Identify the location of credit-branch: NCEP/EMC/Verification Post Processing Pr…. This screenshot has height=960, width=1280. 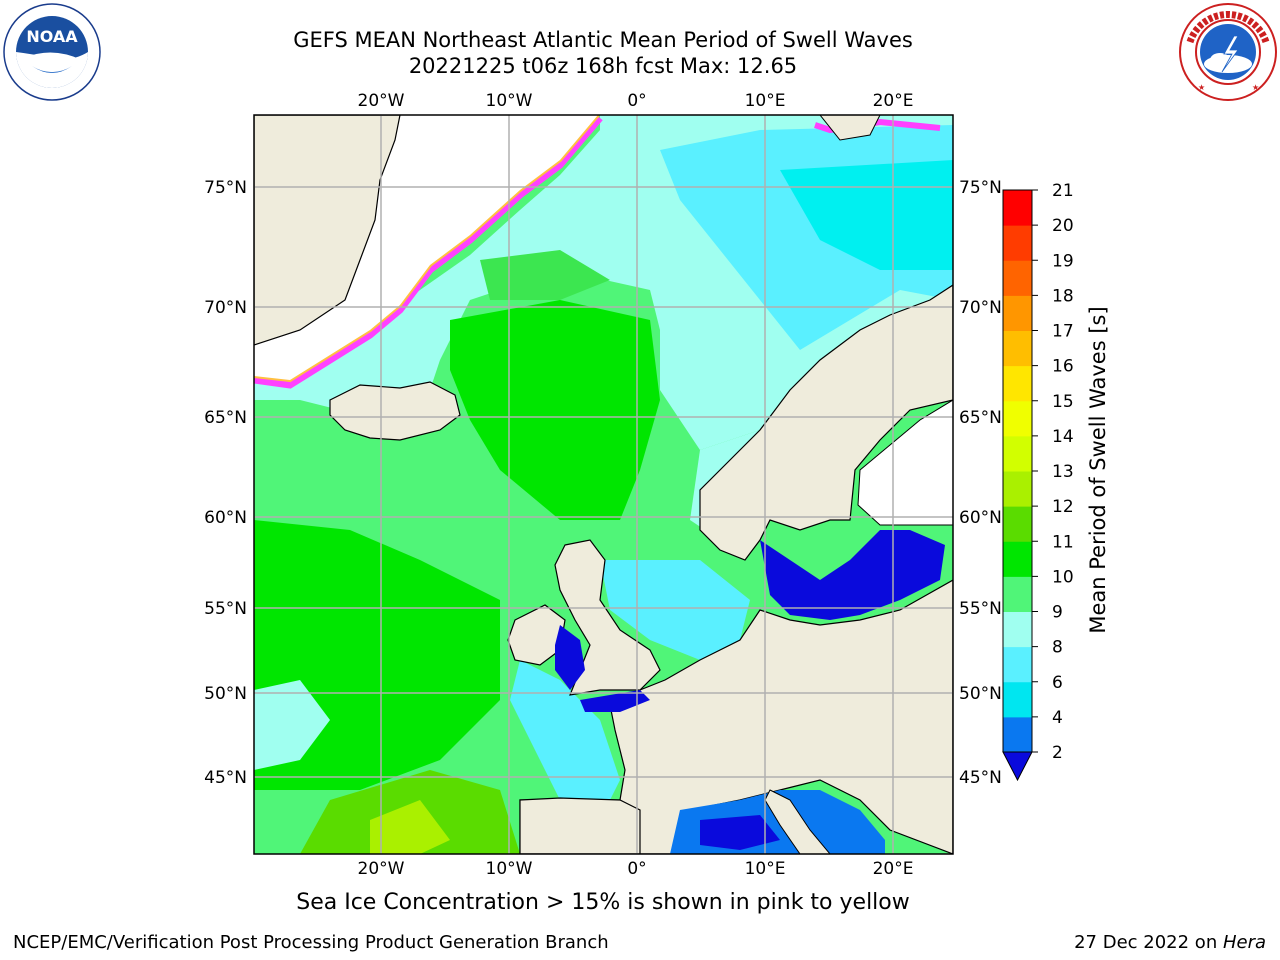
(311, 942).